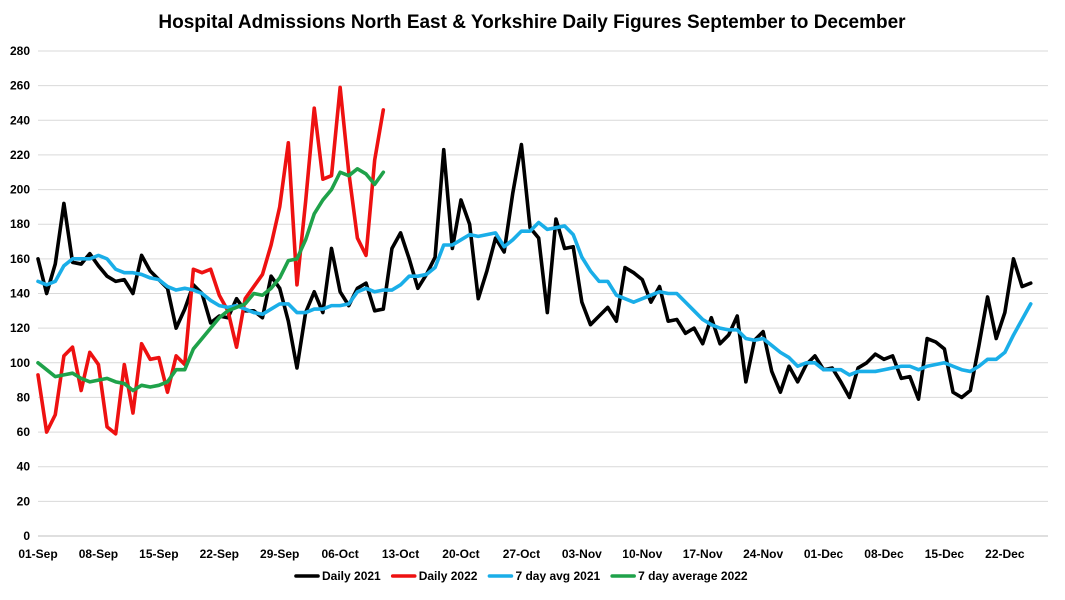 The width and height of the screenshot is (1065, 600). What do you see at coordinates (20, 259) in the screenshot?
I see `y-tick-label: 160` at bounding box center [20, 259].